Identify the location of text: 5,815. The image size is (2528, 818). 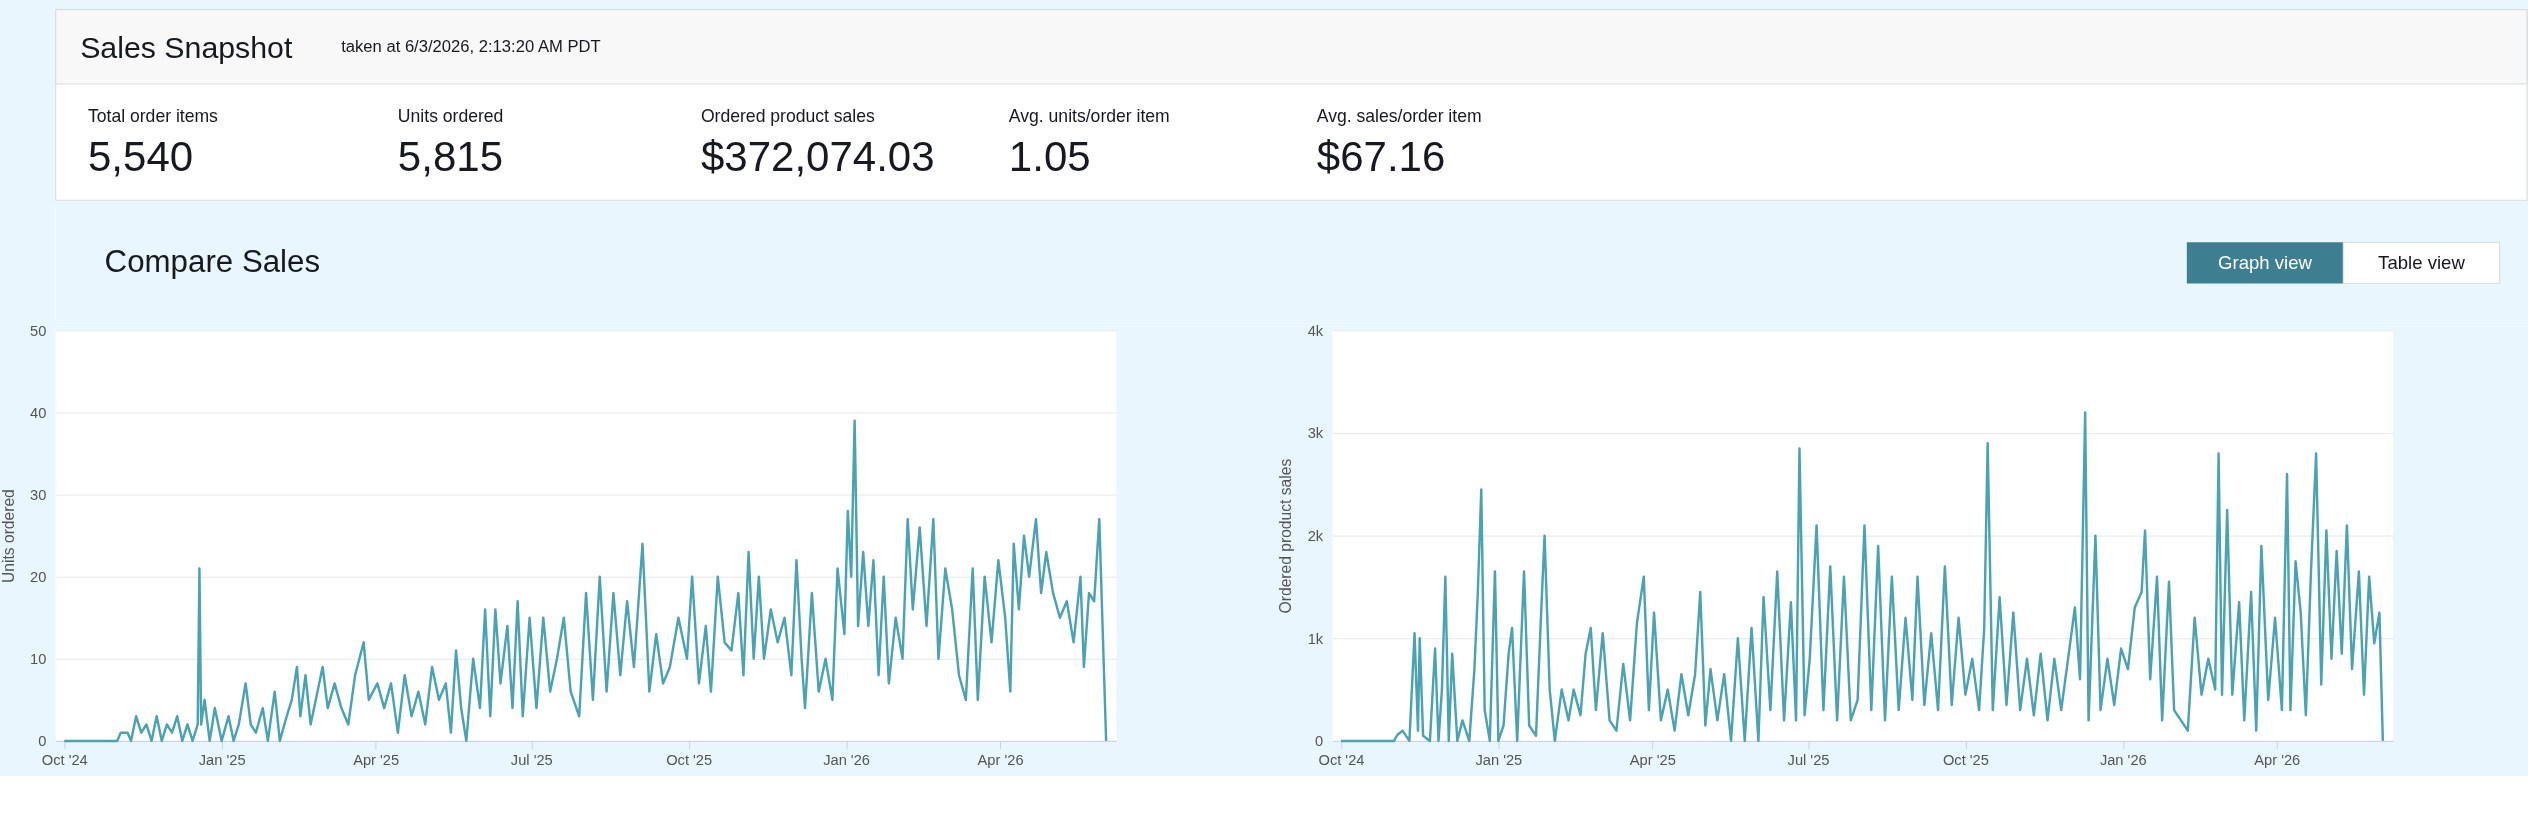
(450, 156).